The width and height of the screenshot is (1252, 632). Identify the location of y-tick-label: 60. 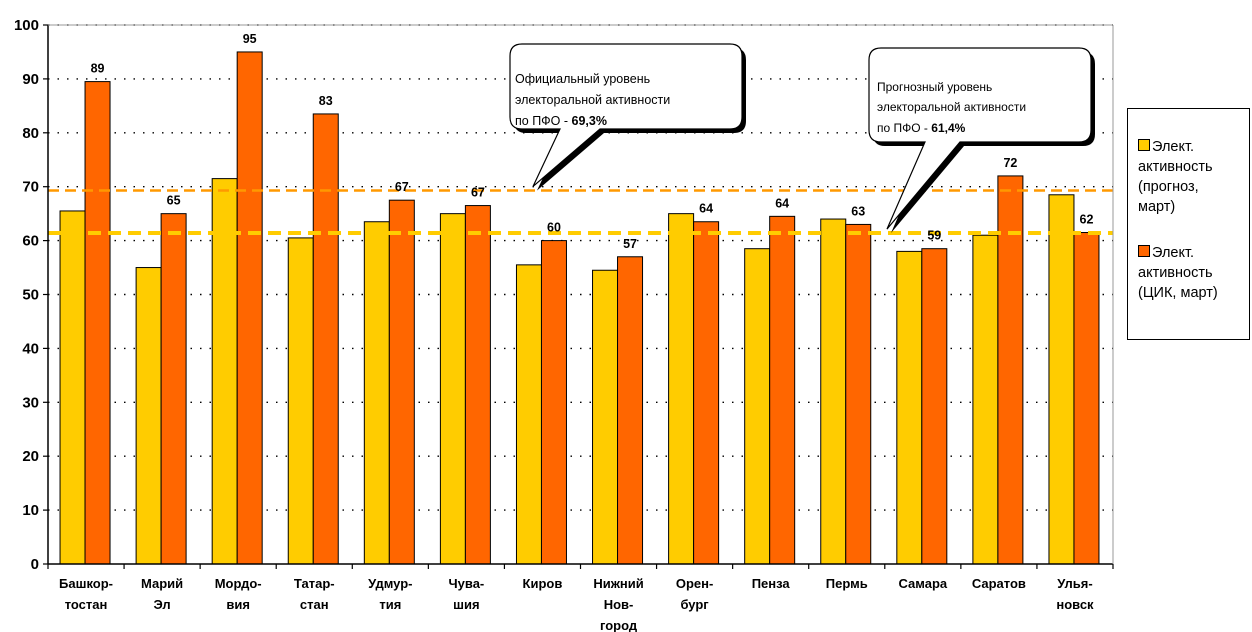
(30, 241).